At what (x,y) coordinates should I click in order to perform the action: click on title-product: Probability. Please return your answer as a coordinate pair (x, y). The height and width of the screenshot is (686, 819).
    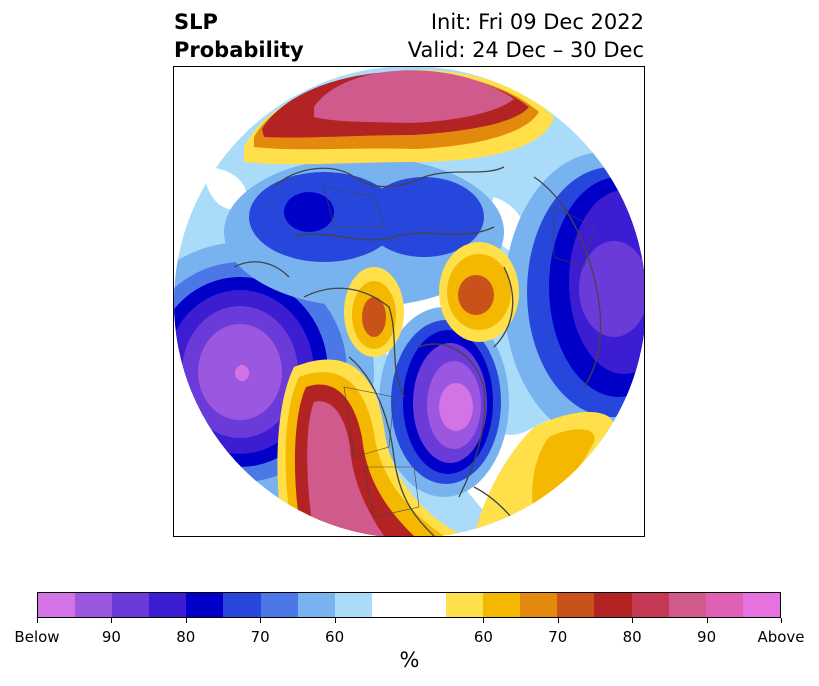
    Looking at the image, I should click on (239, 50).